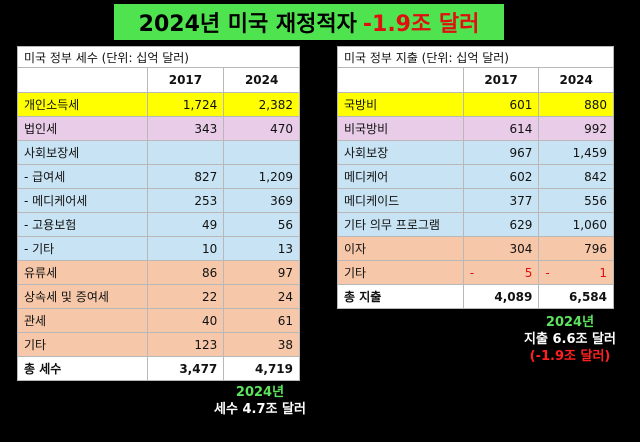 This screenshot has height=442, width=640. Describe the element at coordinates (260, 392) in the screenshot. I see `revenue-note-year: 2024년` at that location.